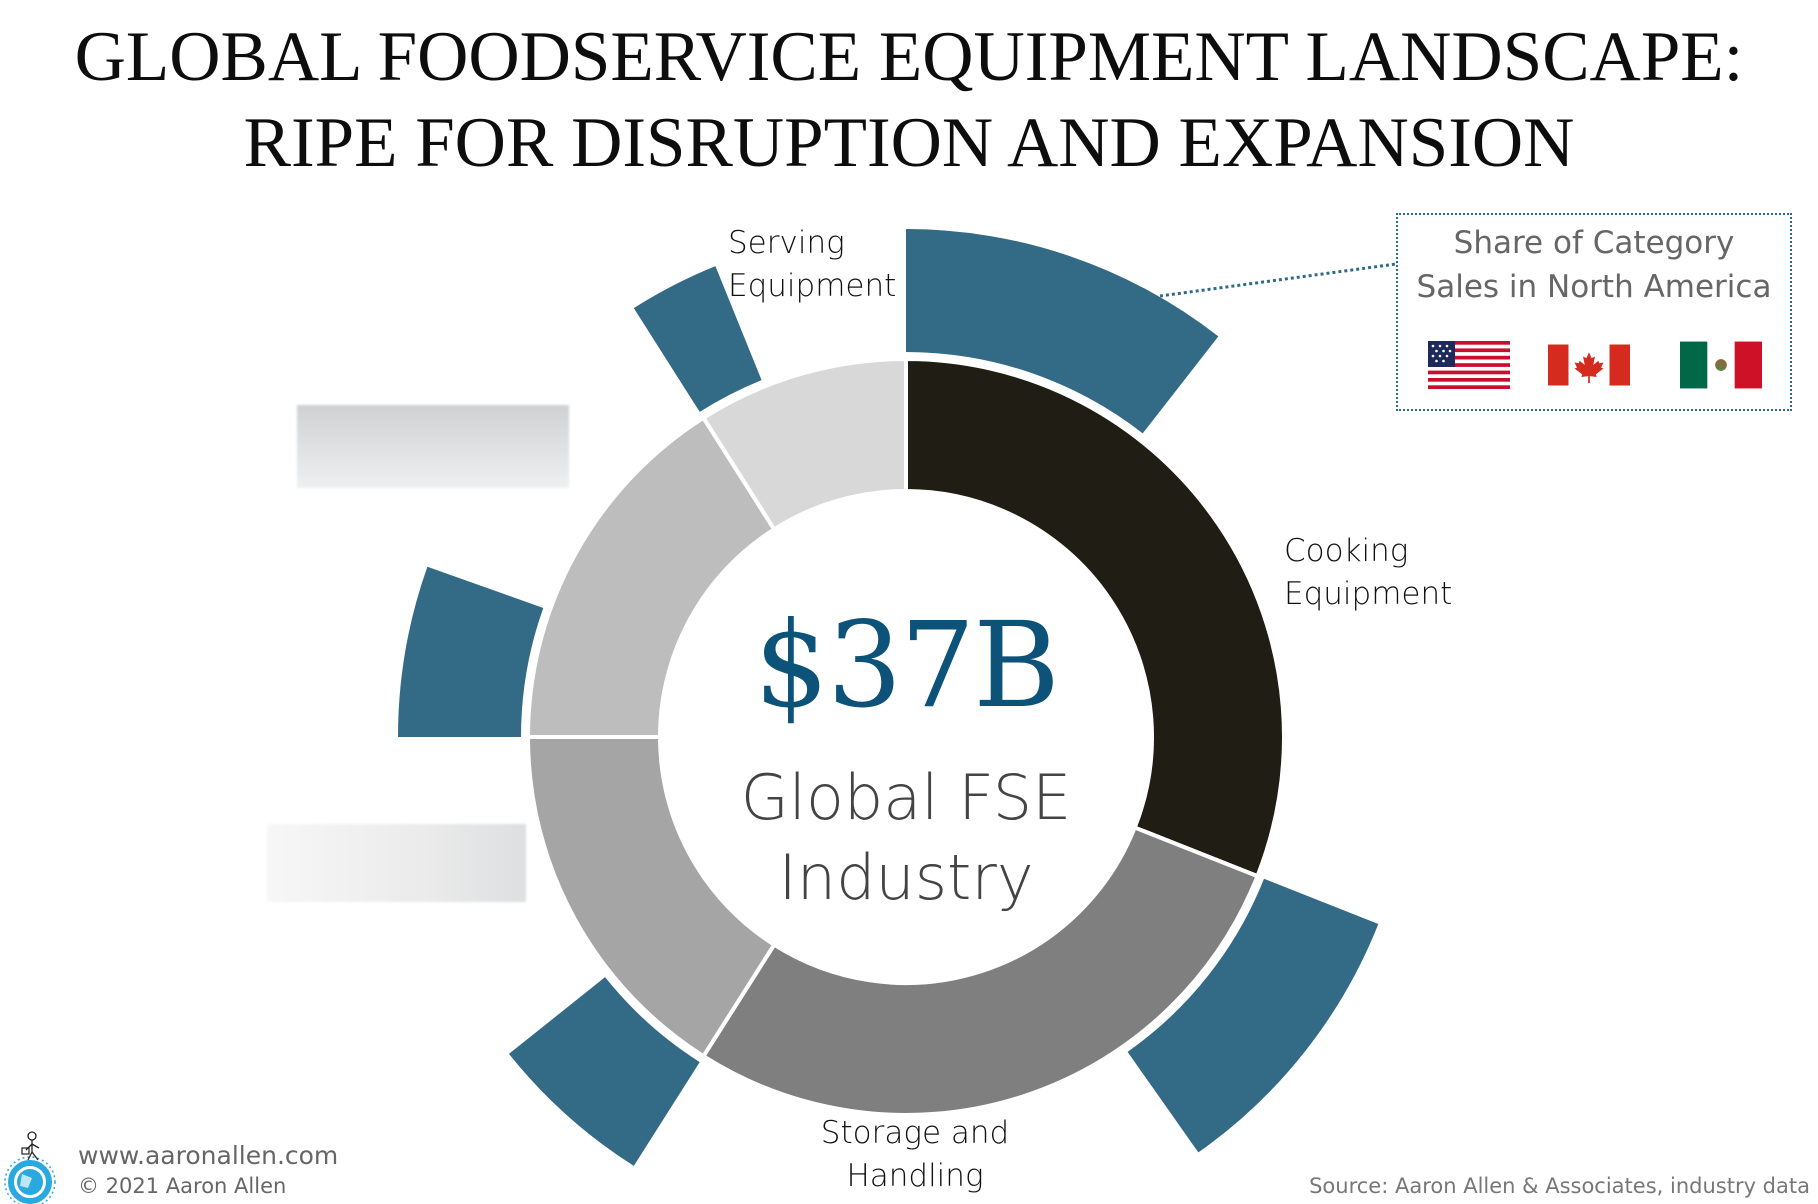  I want to click on ring-segment-storage, so click(980, 970).